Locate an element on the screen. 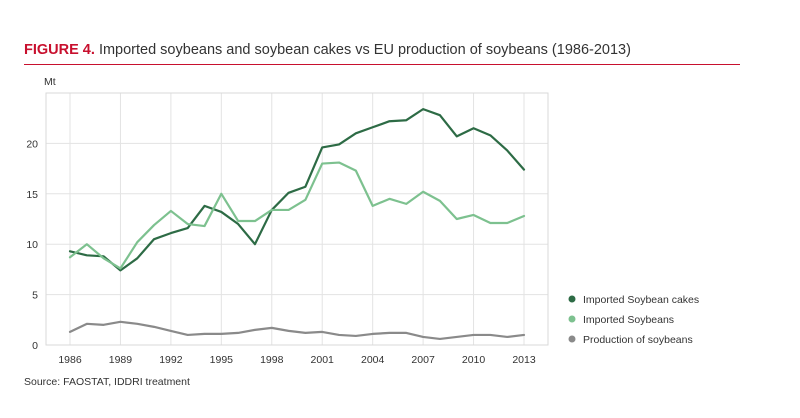 Image resolution: width=800 pixels, height=418 pixels. x-tick-label: 1998 is located at coordinates (272, 360).